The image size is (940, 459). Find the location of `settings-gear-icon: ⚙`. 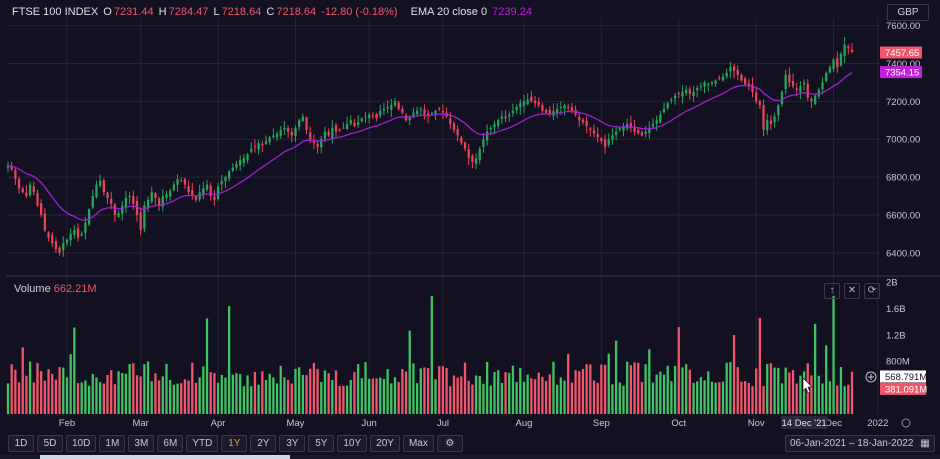

settings-gear-icon: ⚙ is located at coordinates (449, 443).